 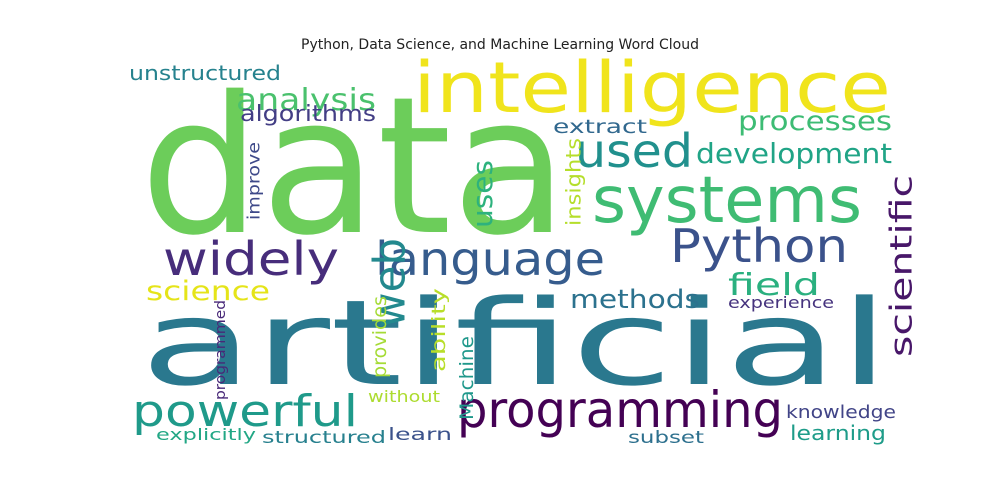 What do you see at coordinates (666, 438) in the screenshot?
I see `word-subset: subset` at bounding box center [666, 438].